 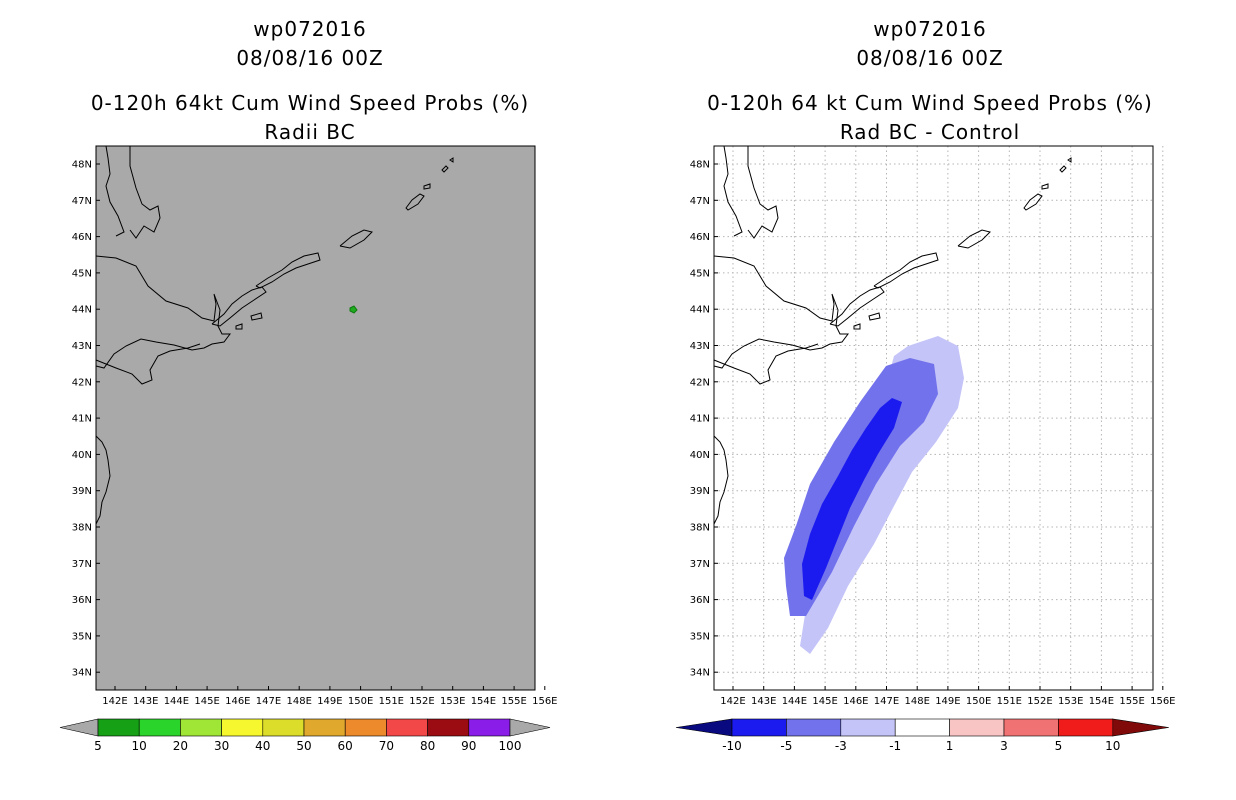 I want to click on left-colorbar: 5 10 20 30 40 50 60 70 80 90 100, so click(x=305, y=735).